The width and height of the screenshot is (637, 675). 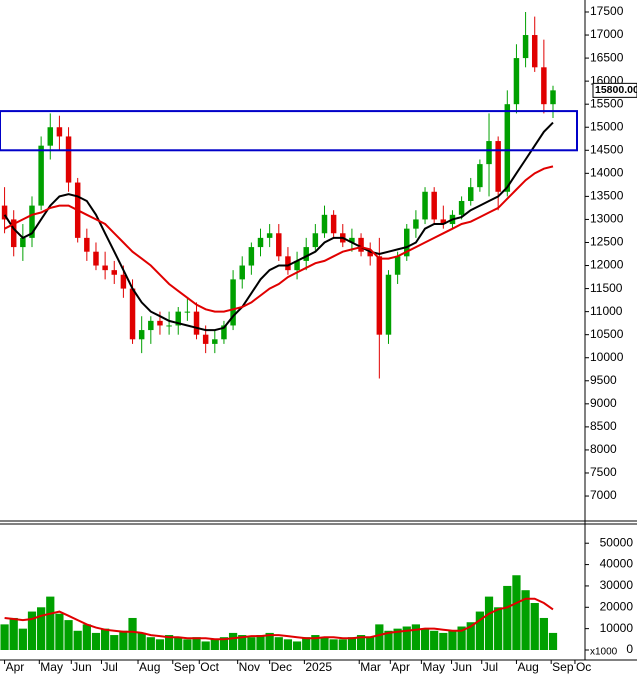 I want to click on y-tick-label: 9000, so click(x=603, y=403).